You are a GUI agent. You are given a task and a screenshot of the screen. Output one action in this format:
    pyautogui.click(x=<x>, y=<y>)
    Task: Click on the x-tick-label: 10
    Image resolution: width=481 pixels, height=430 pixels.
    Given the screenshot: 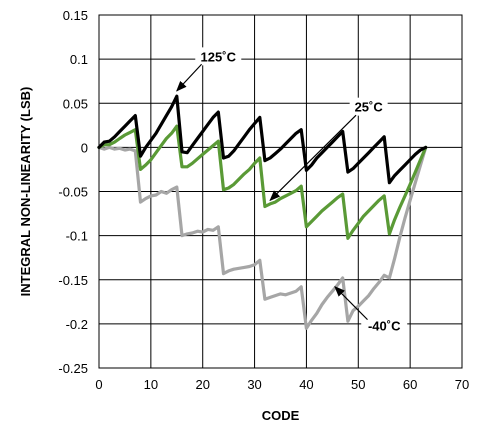 What is the action you would take?
    pyautogui.click(x=151, y=384)
    